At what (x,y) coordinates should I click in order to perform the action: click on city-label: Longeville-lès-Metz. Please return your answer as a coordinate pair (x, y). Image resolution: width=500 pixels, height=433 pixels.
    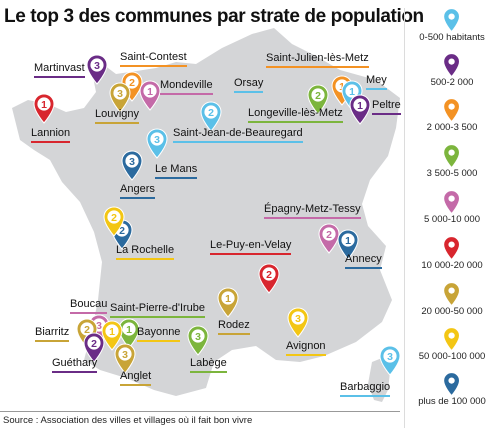
    Looking at the image, I should click on (295, 115).